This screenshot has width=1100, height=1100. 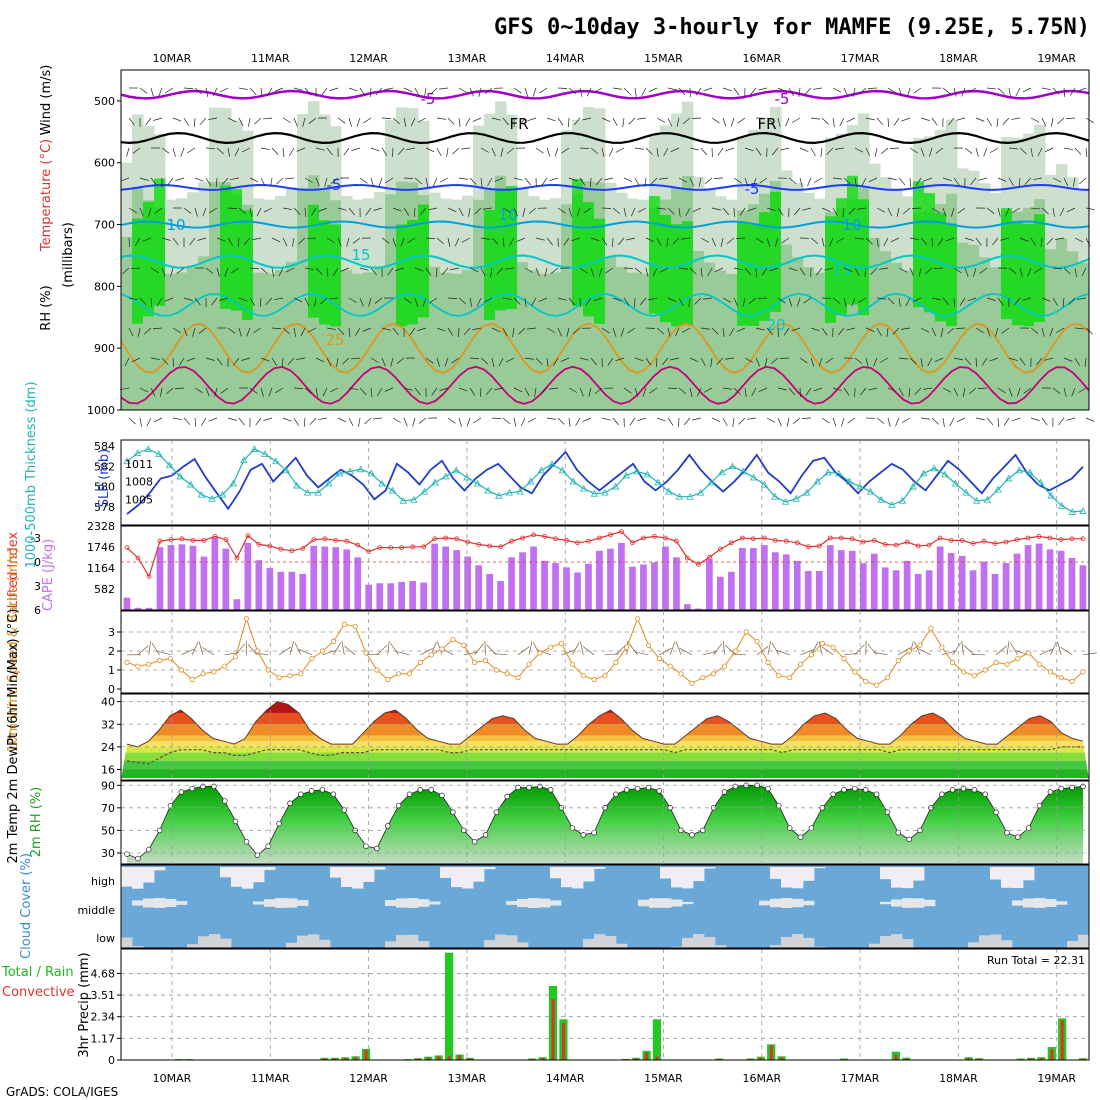 What do you see at coordinates (292, 945) in the screenshot?
I see `cloud-low-clear` at bounding box center [292, 945].